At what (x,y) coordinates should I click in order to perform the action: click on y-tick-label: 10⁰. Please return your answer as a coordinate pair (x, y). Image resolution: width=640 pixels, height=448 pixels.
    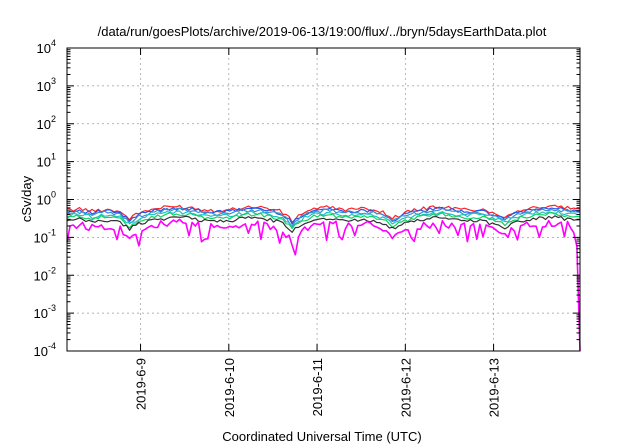
    Looking at the image, I should click on (46, 199).